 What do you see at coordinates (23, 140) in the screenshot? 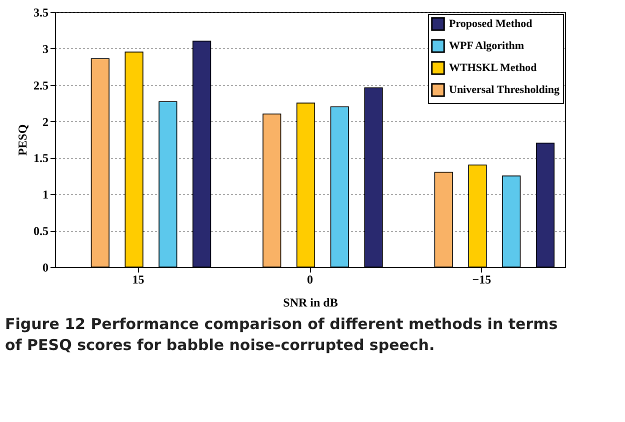
I see `y-axis-title: PESQ` at bounding box center [23, 140].